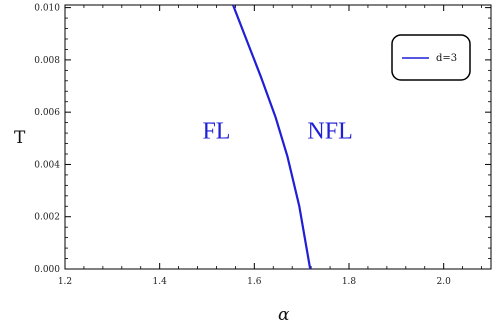  What do you see at coordinates (20, 138) in the screenshot?
I see `y-axis-label: T` at bounding box center [20, 138].